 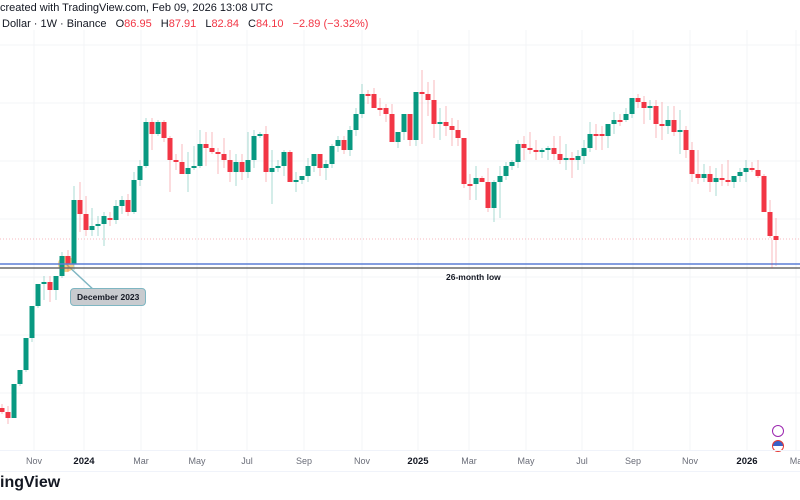 What do you see at coordinates (108, 297) in the screenshot?
I see `december-2023-callout: December 2023` at bounding box center [108, 297].